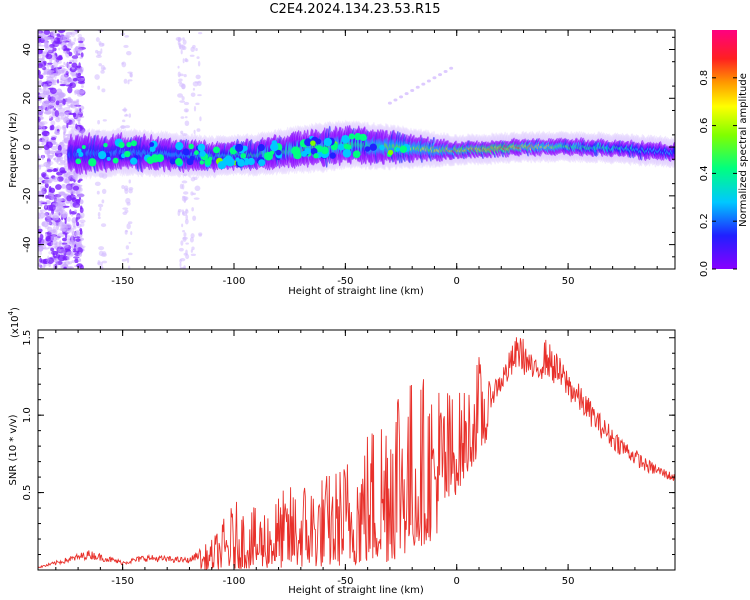 The image size is (750, 600). I want to click on x-tick-label: -150, so click(122, 281).